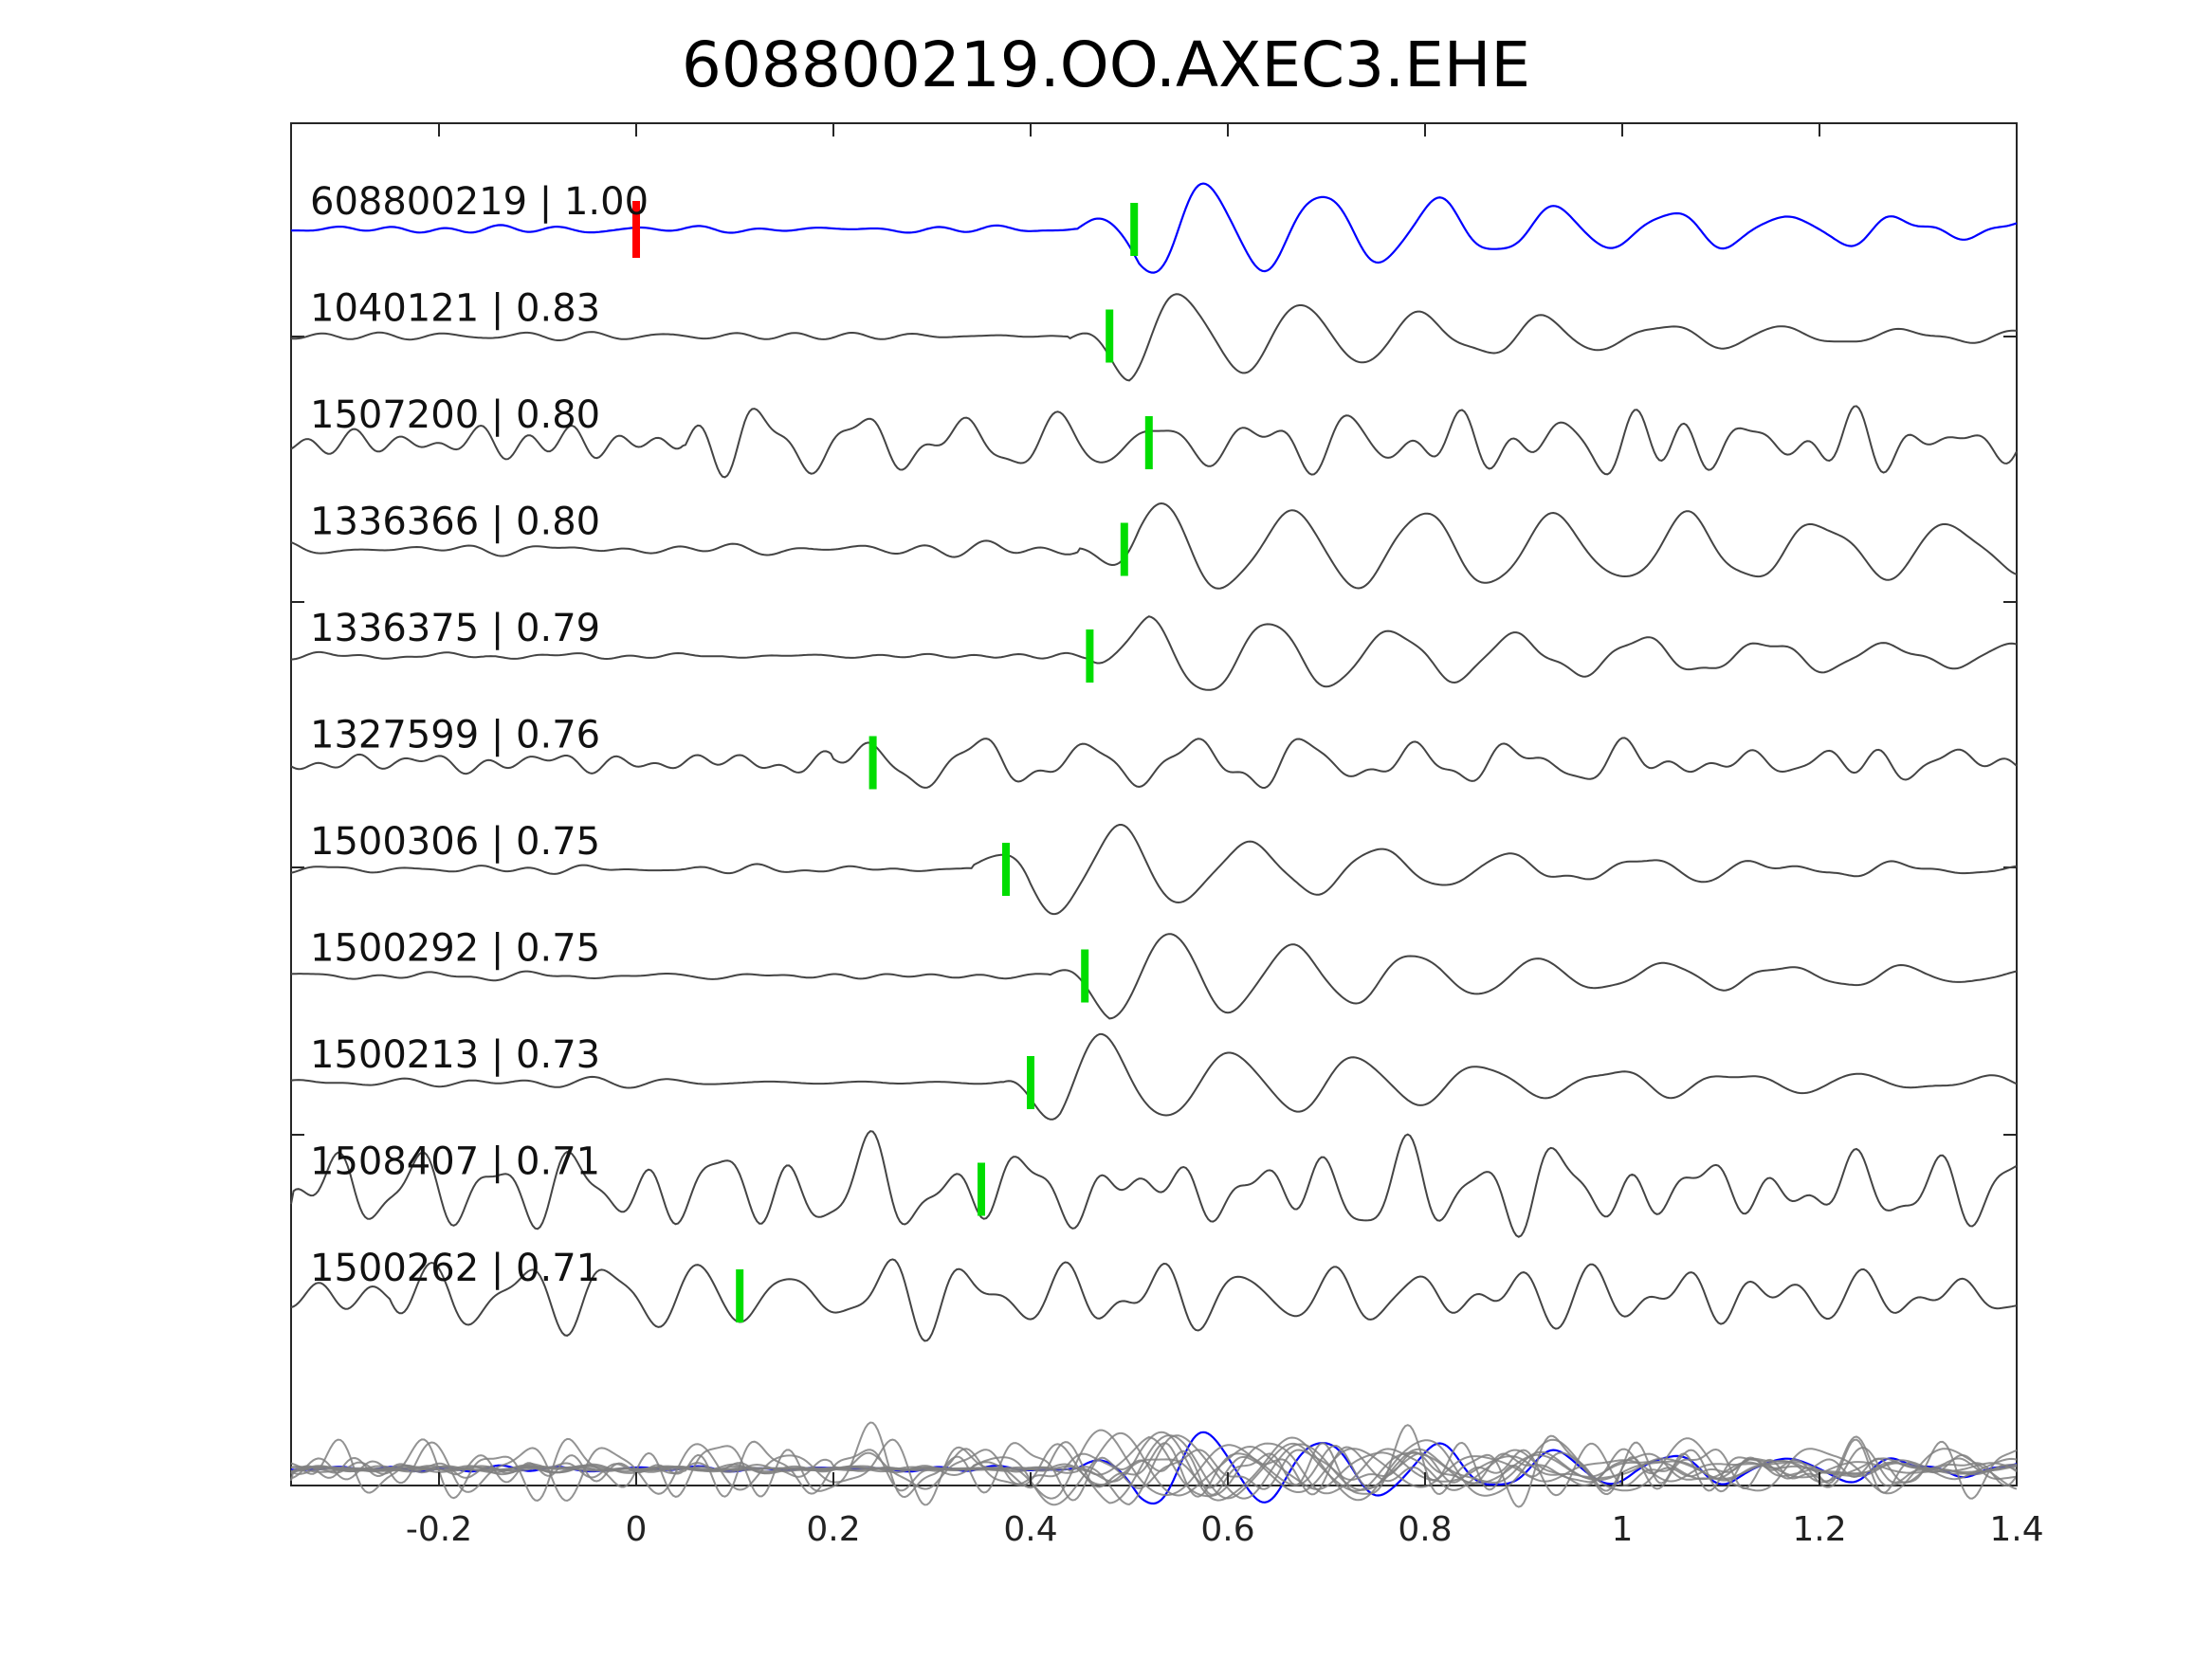  Describe the element at coordinates (2016, 1529) in the screenshot. I see `x-tick-label-8: 1.4` at that location.